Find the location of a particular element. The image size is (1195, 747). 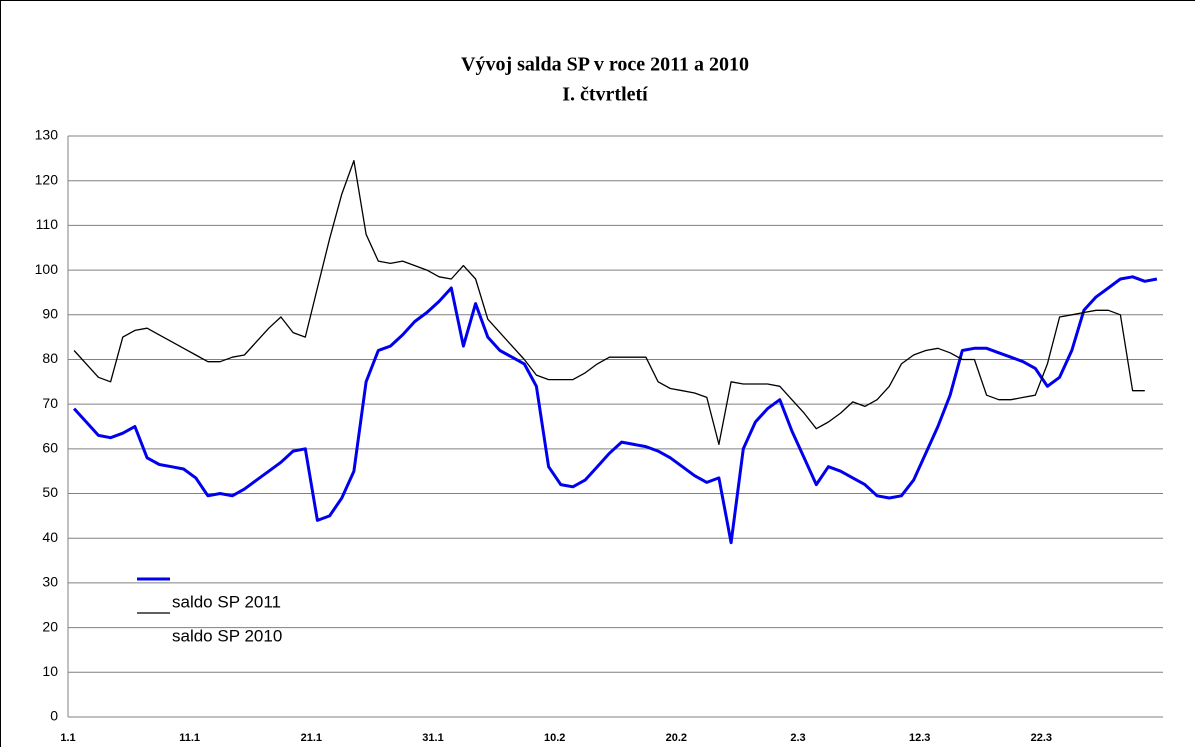

y-tick-label: 90 is located at coordinates (50, 313).